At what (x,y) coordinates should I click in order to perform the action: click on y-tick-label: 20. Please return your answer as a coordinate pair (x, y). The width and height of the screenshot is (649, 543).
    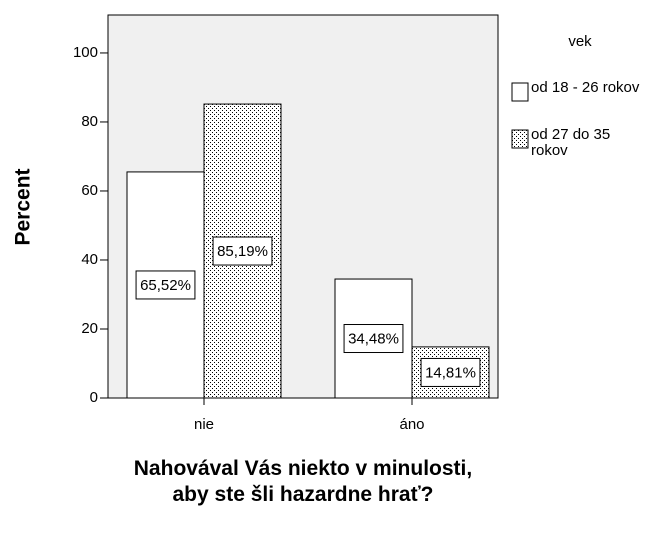
    Looking at the image, I should click on (89, 328).